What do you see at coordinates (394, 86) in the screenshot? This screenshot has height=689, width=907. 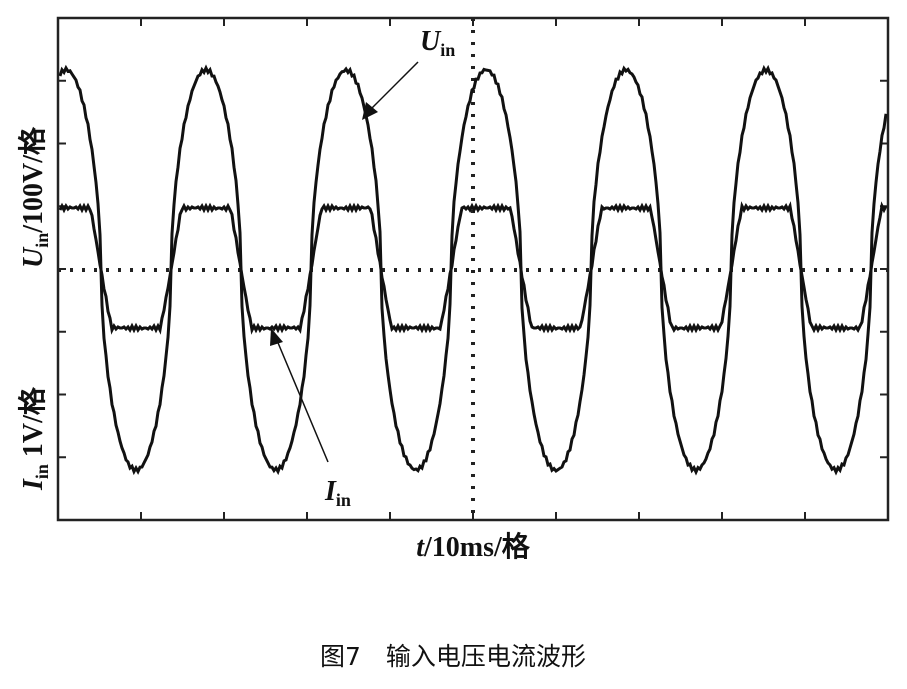 I see `voltage-arrow` at bounding box center [394, 86].